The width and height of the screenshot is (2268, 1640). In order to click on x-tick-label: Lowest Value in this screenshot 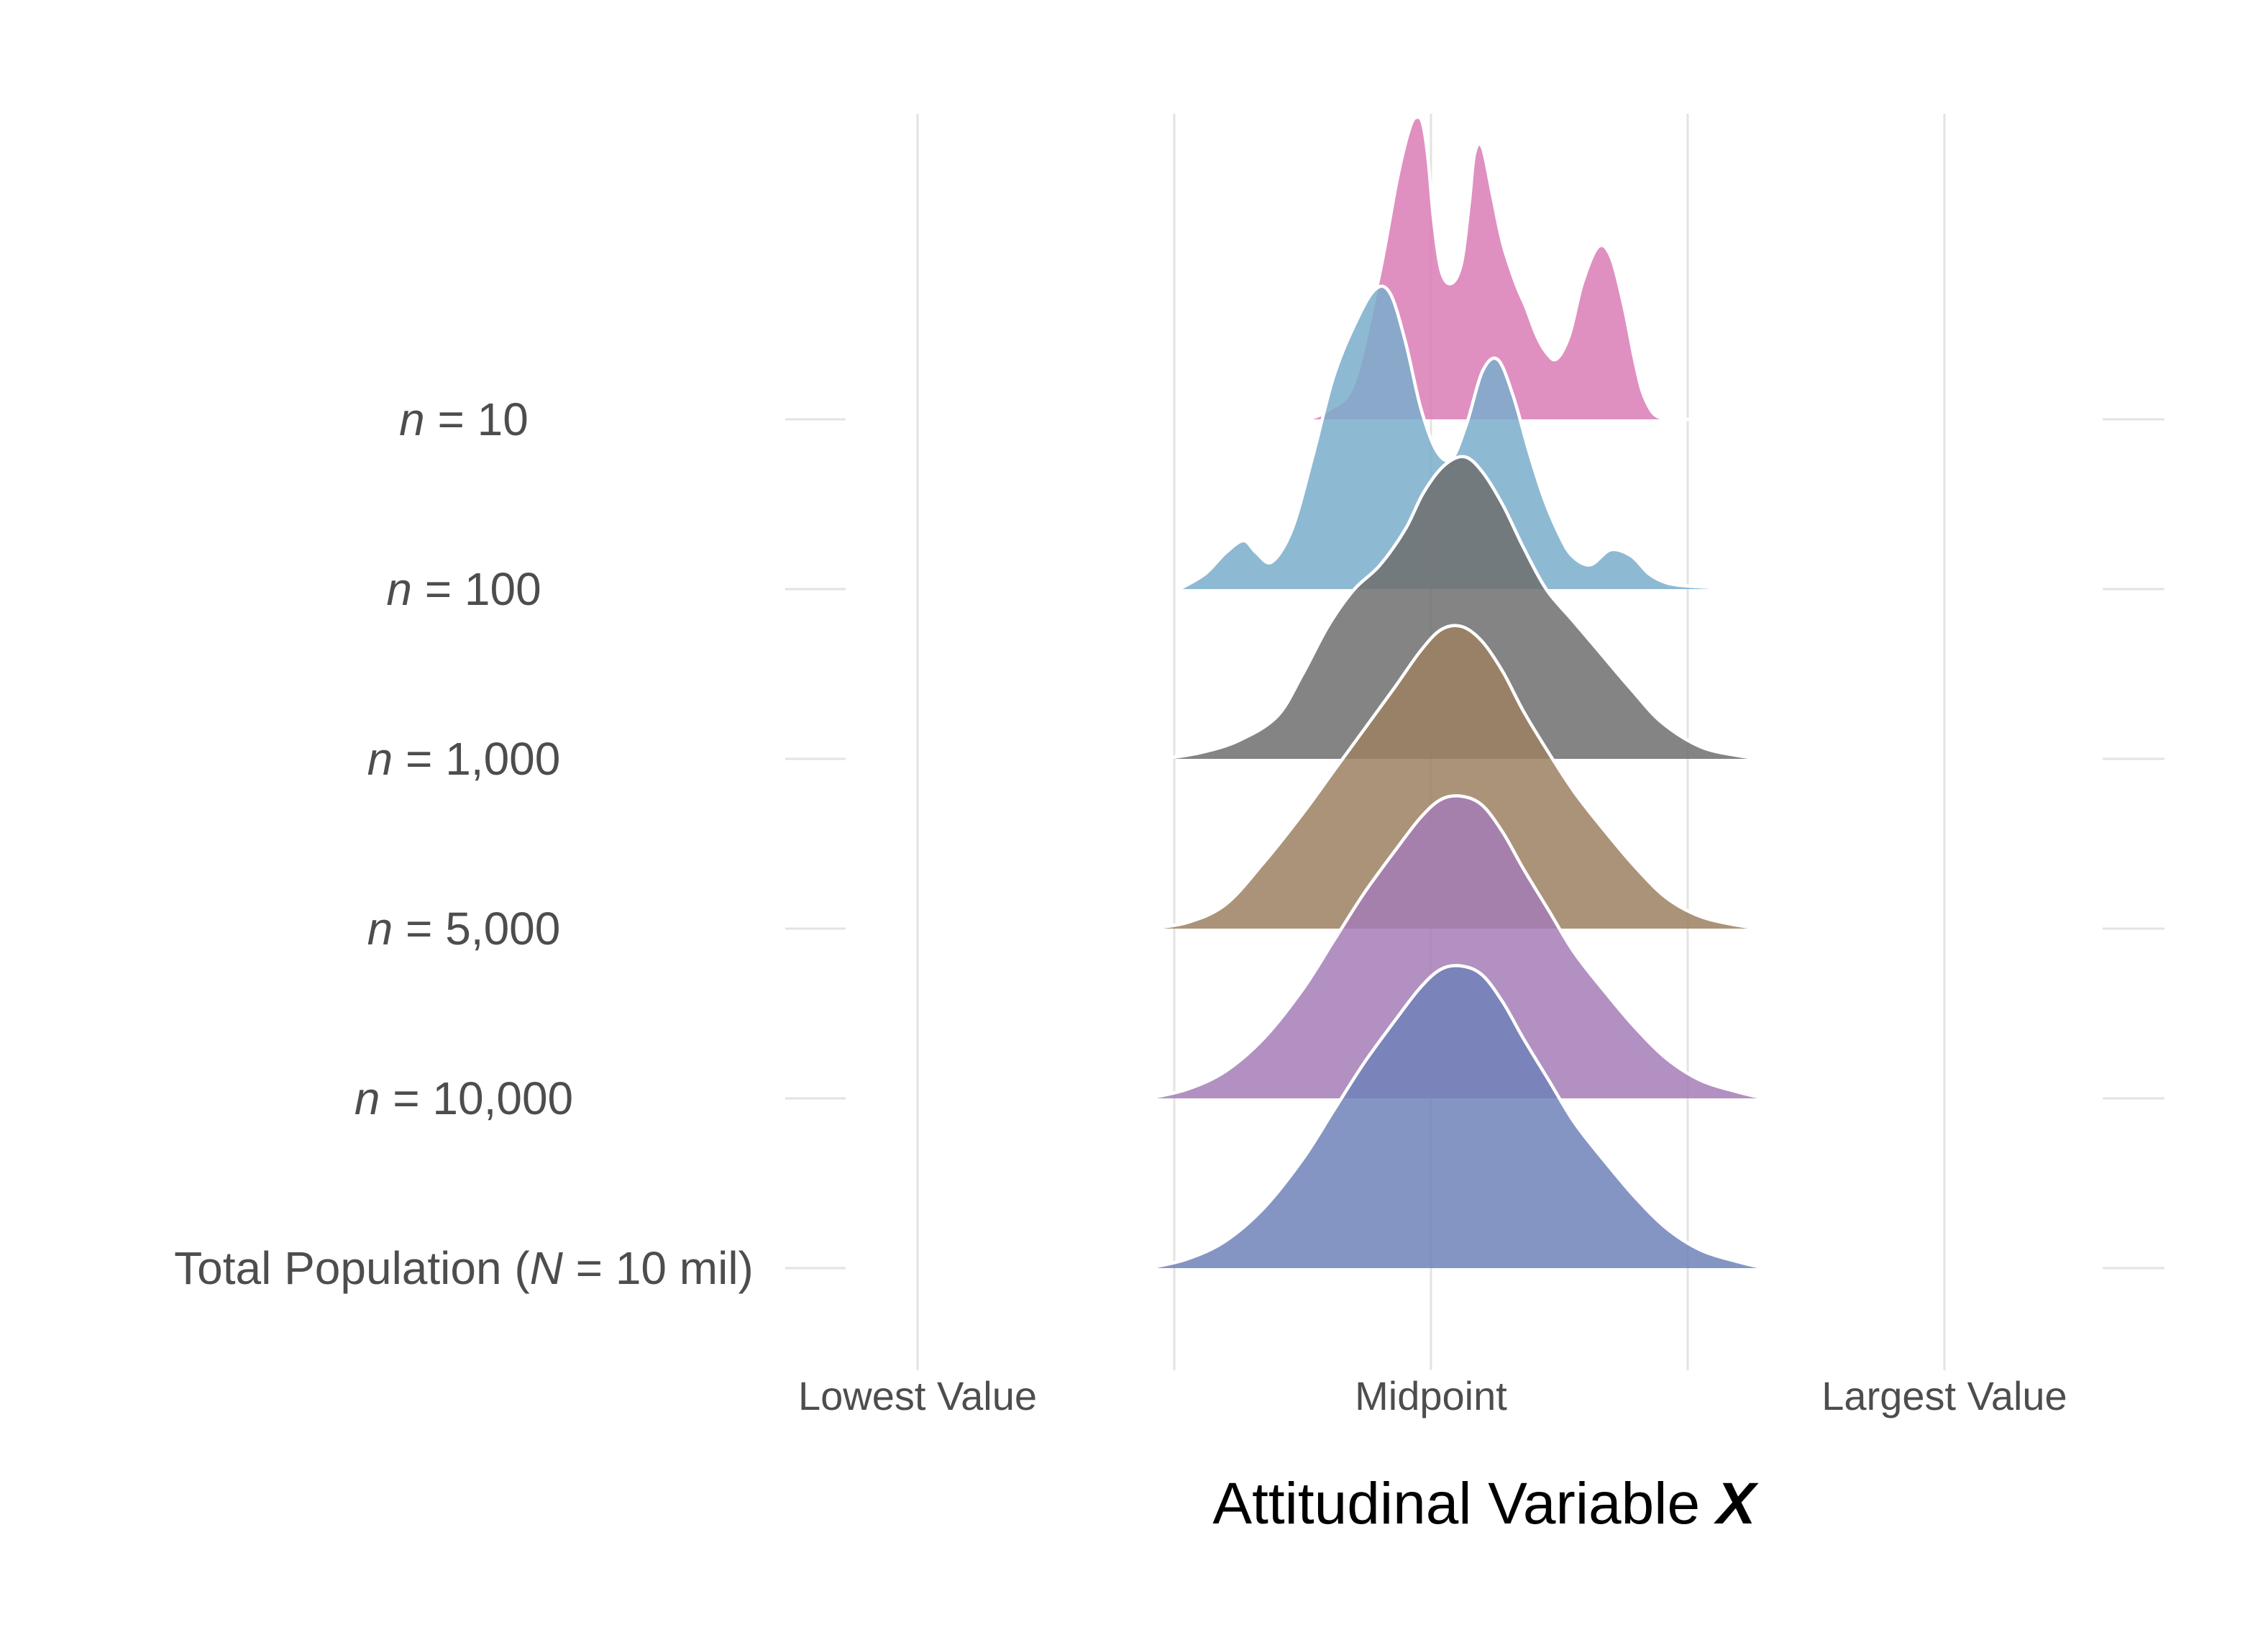, I will do `click(917, 1395)`.